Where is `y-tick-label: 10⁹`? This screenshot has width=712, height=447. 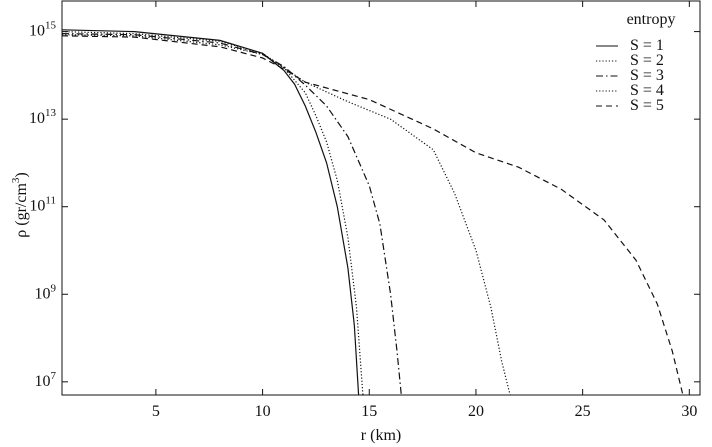 y-tick-label: 10⁹ is located at coordinates (46, 292).